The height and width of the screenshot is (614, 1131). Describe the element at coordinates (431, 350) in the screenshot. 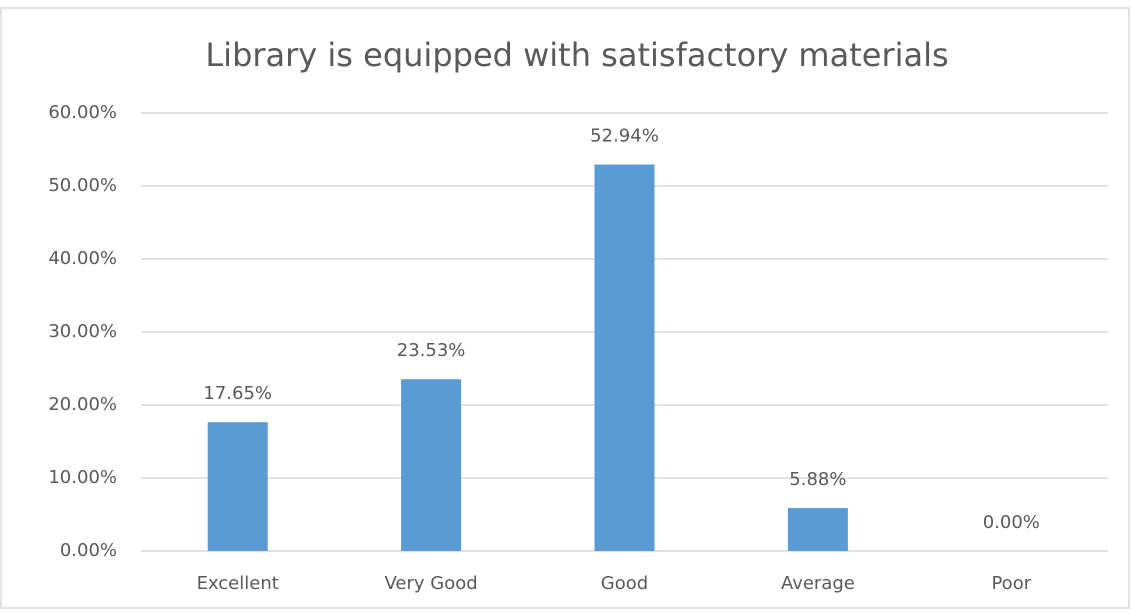

I see `data-label: 23.53%` at that location.